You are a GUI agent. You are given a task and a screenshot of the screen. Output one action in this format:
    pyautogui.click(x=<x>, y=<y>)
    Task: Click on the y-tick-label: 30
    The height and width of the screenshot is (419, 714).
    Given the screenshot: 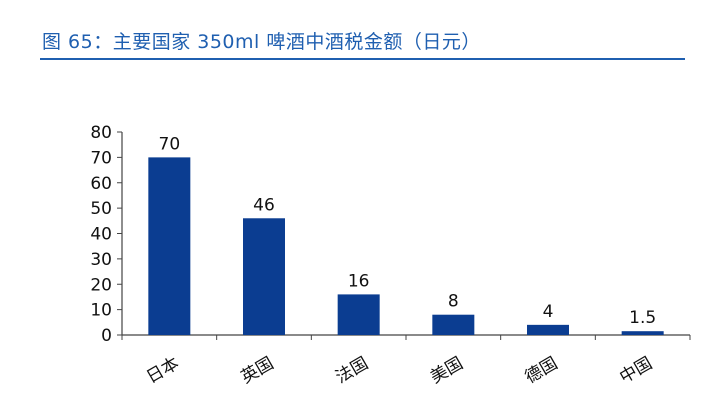 What is the action you would take?
    pyautogui.click(x=101, y=260)
    